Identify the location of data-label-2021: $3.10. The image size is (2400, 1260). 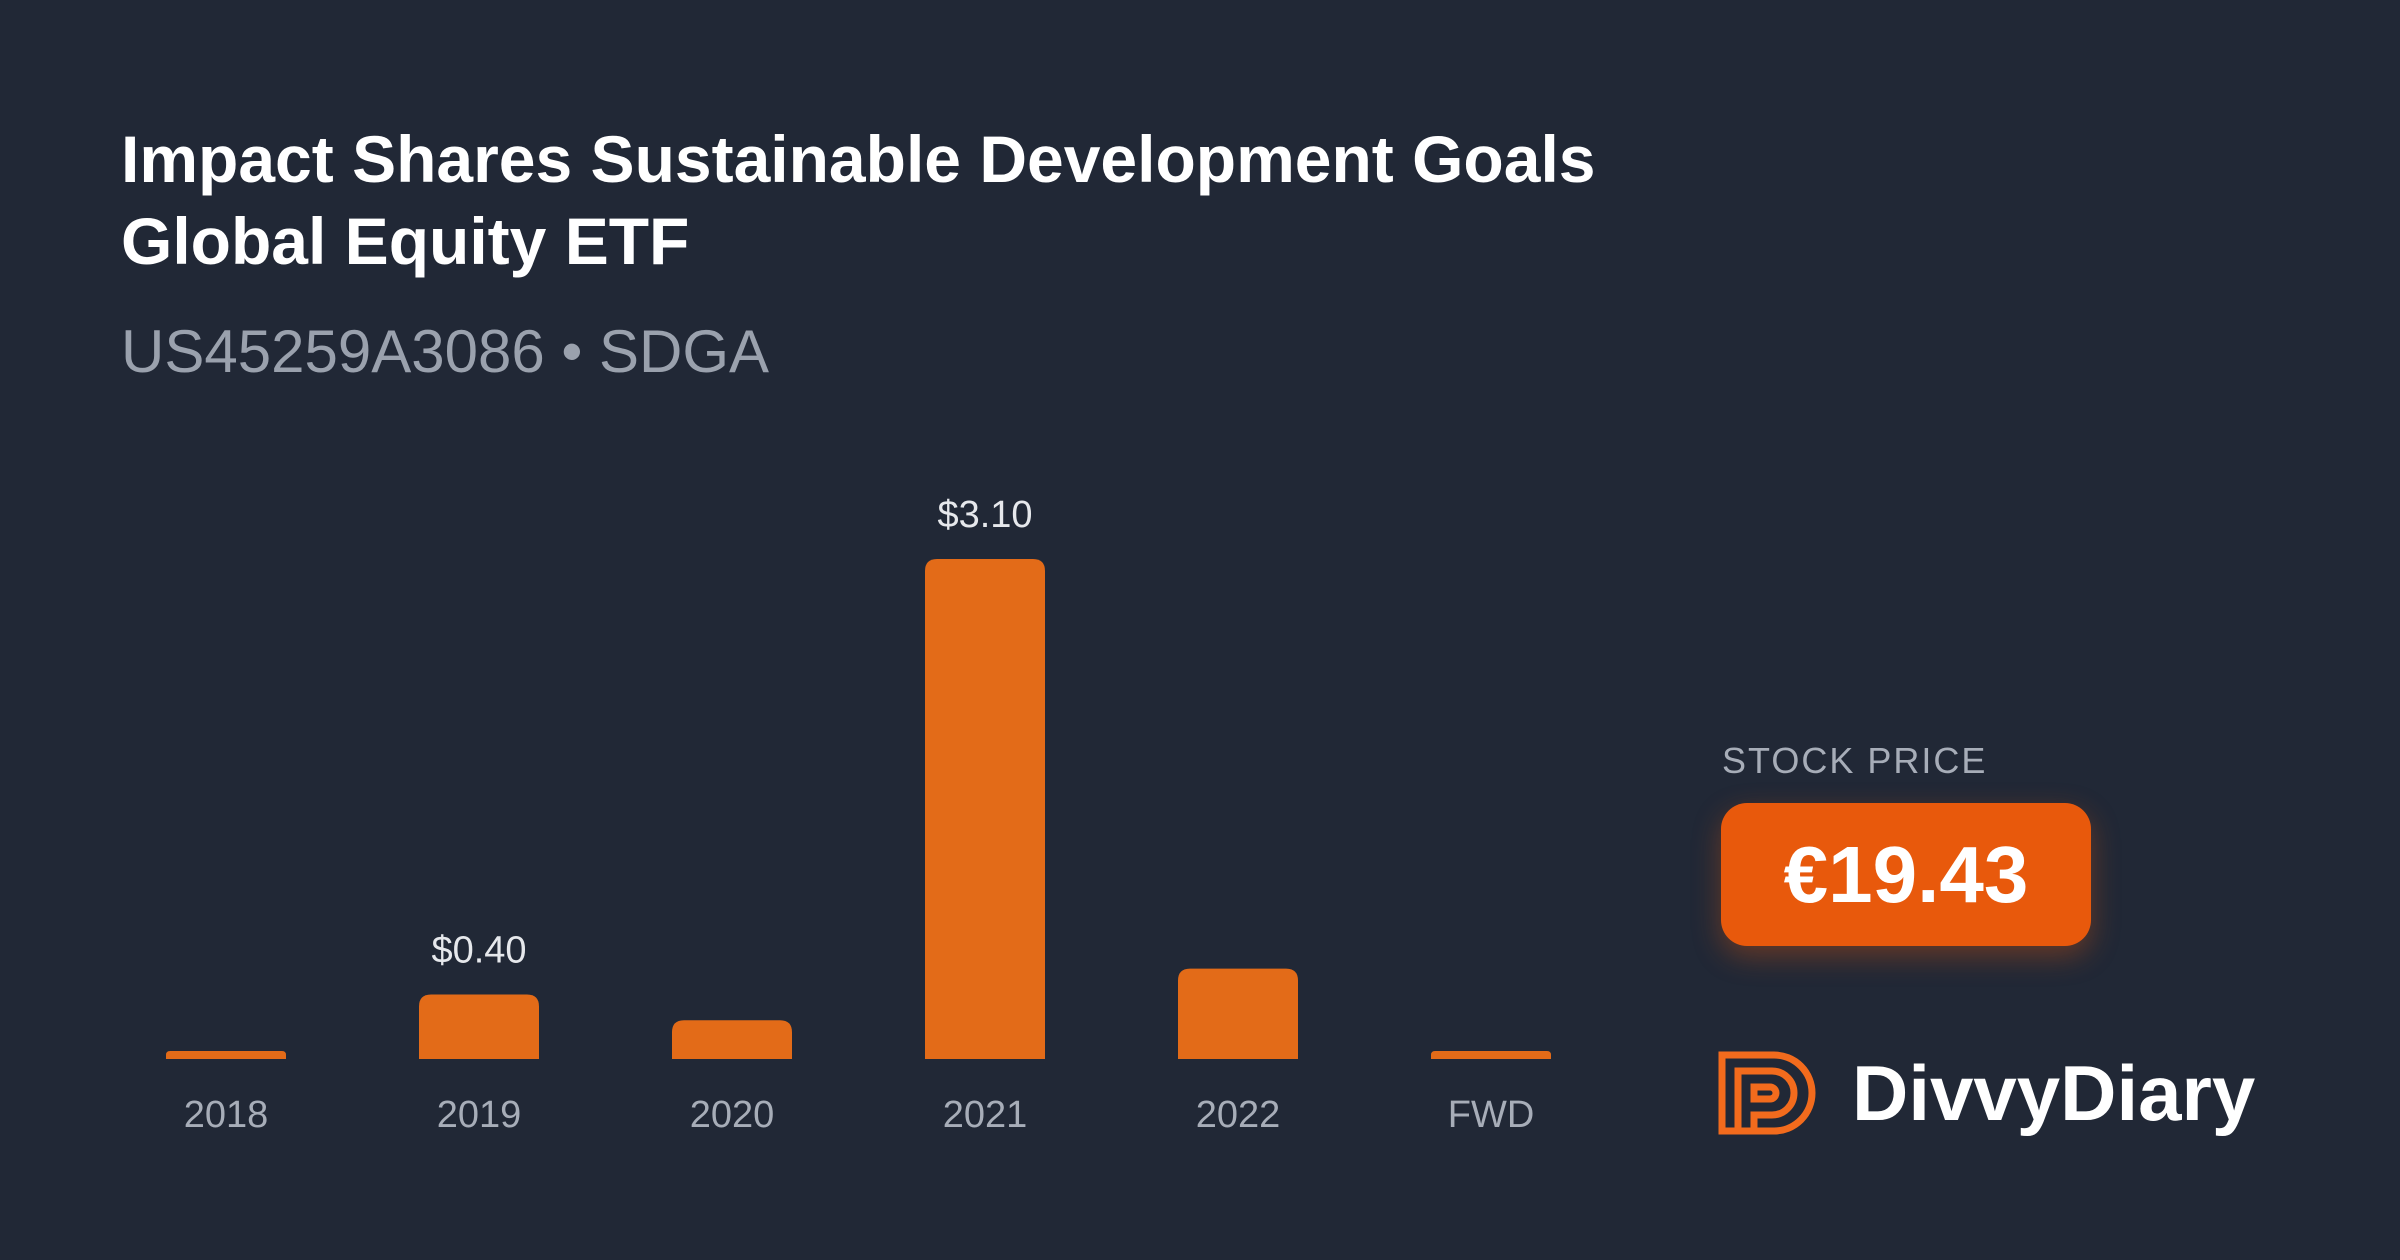
(984, 515).